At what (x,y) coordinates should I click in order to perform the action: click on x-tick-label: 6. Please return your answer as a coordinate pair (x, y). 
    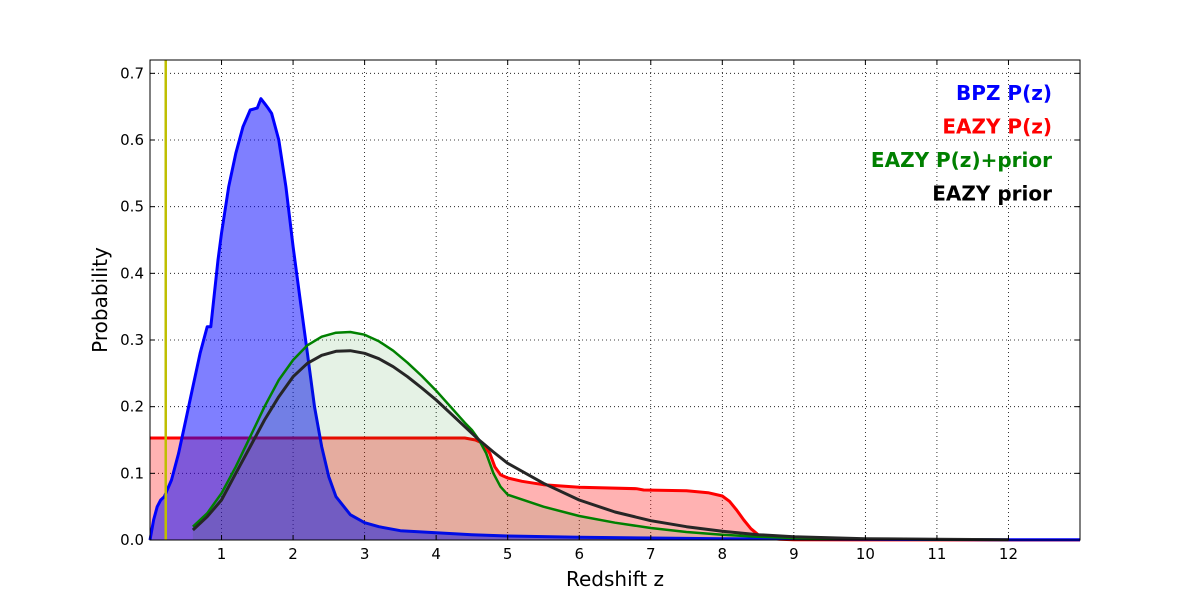
    Looking at the image, I should click on (579, 554).